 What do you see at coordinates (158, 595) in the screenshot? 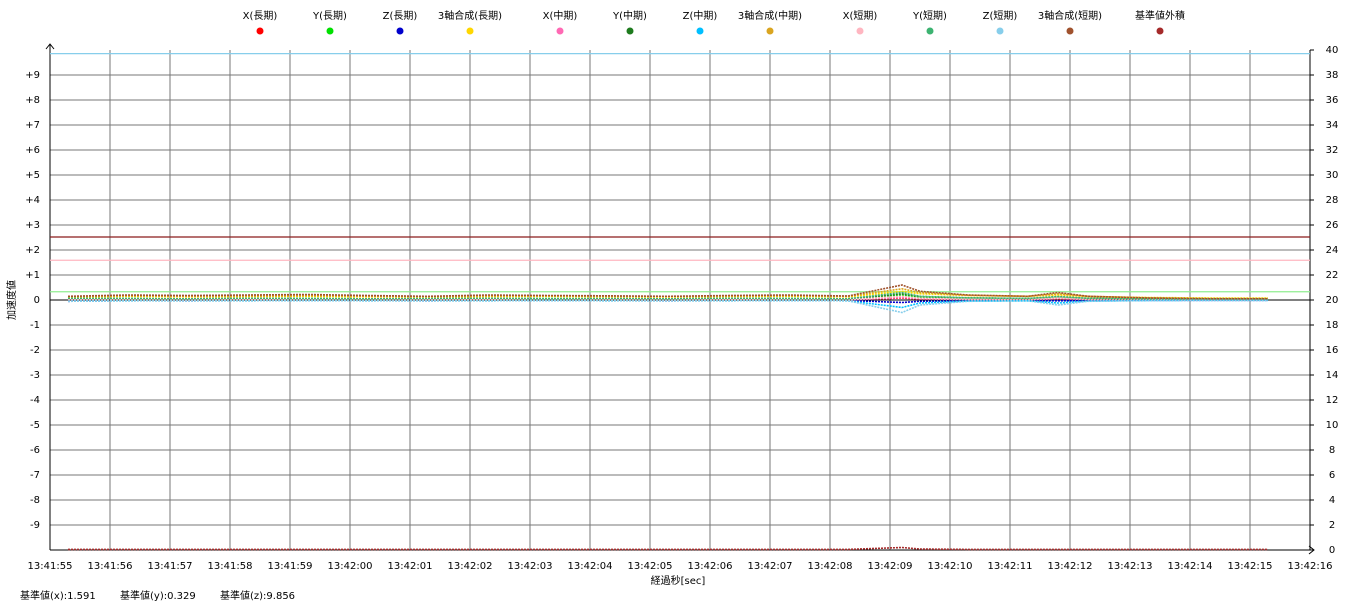
I see `reference-label: 基準値(y):0.329` at bounding box center [158, 595].